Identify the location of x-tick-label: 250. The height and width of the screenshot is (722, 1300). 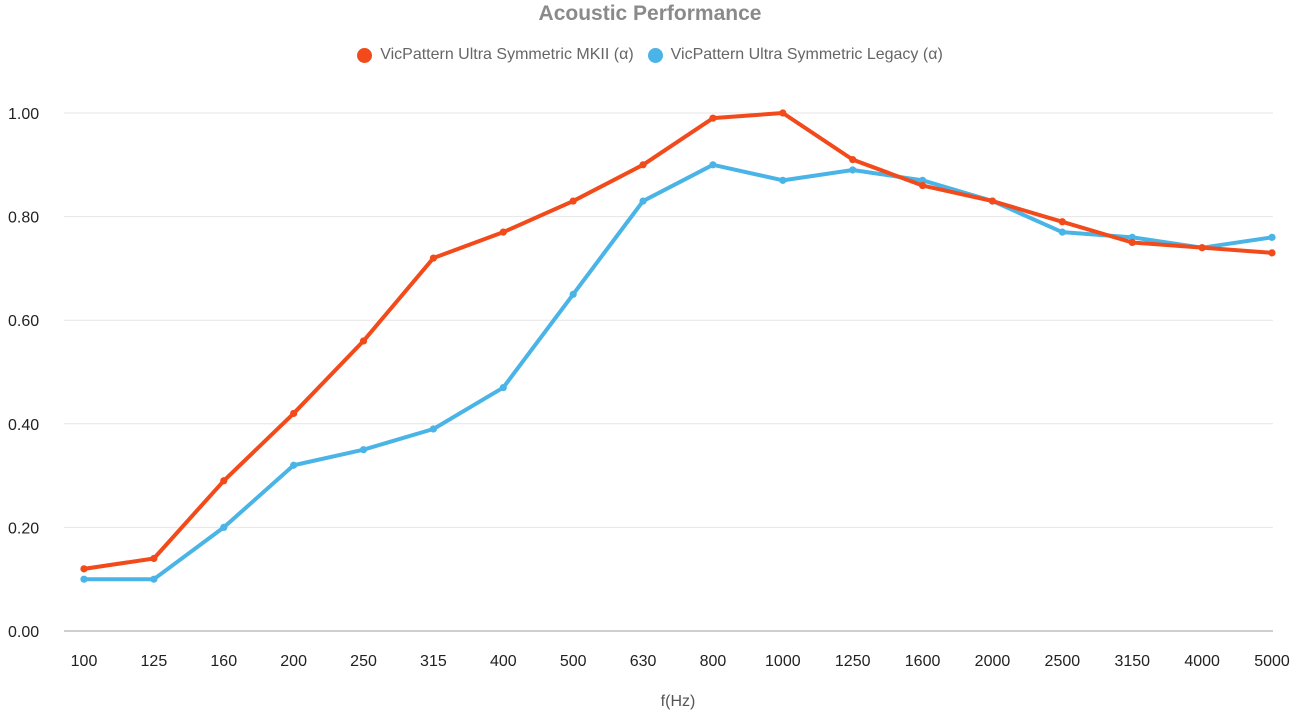
(363, 661).